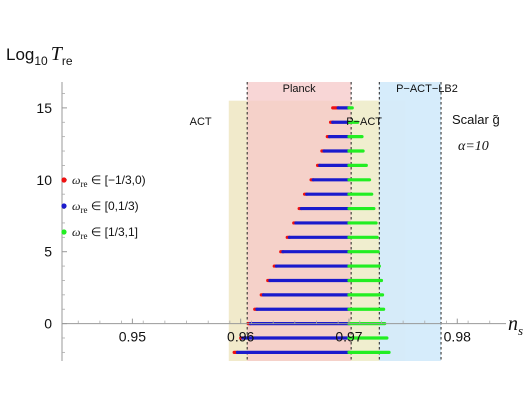  What do you see at coordinates (20, 54) in the screenshot?
I see `y-axis-label-prefix: Log` at bounding box center [20, 54].